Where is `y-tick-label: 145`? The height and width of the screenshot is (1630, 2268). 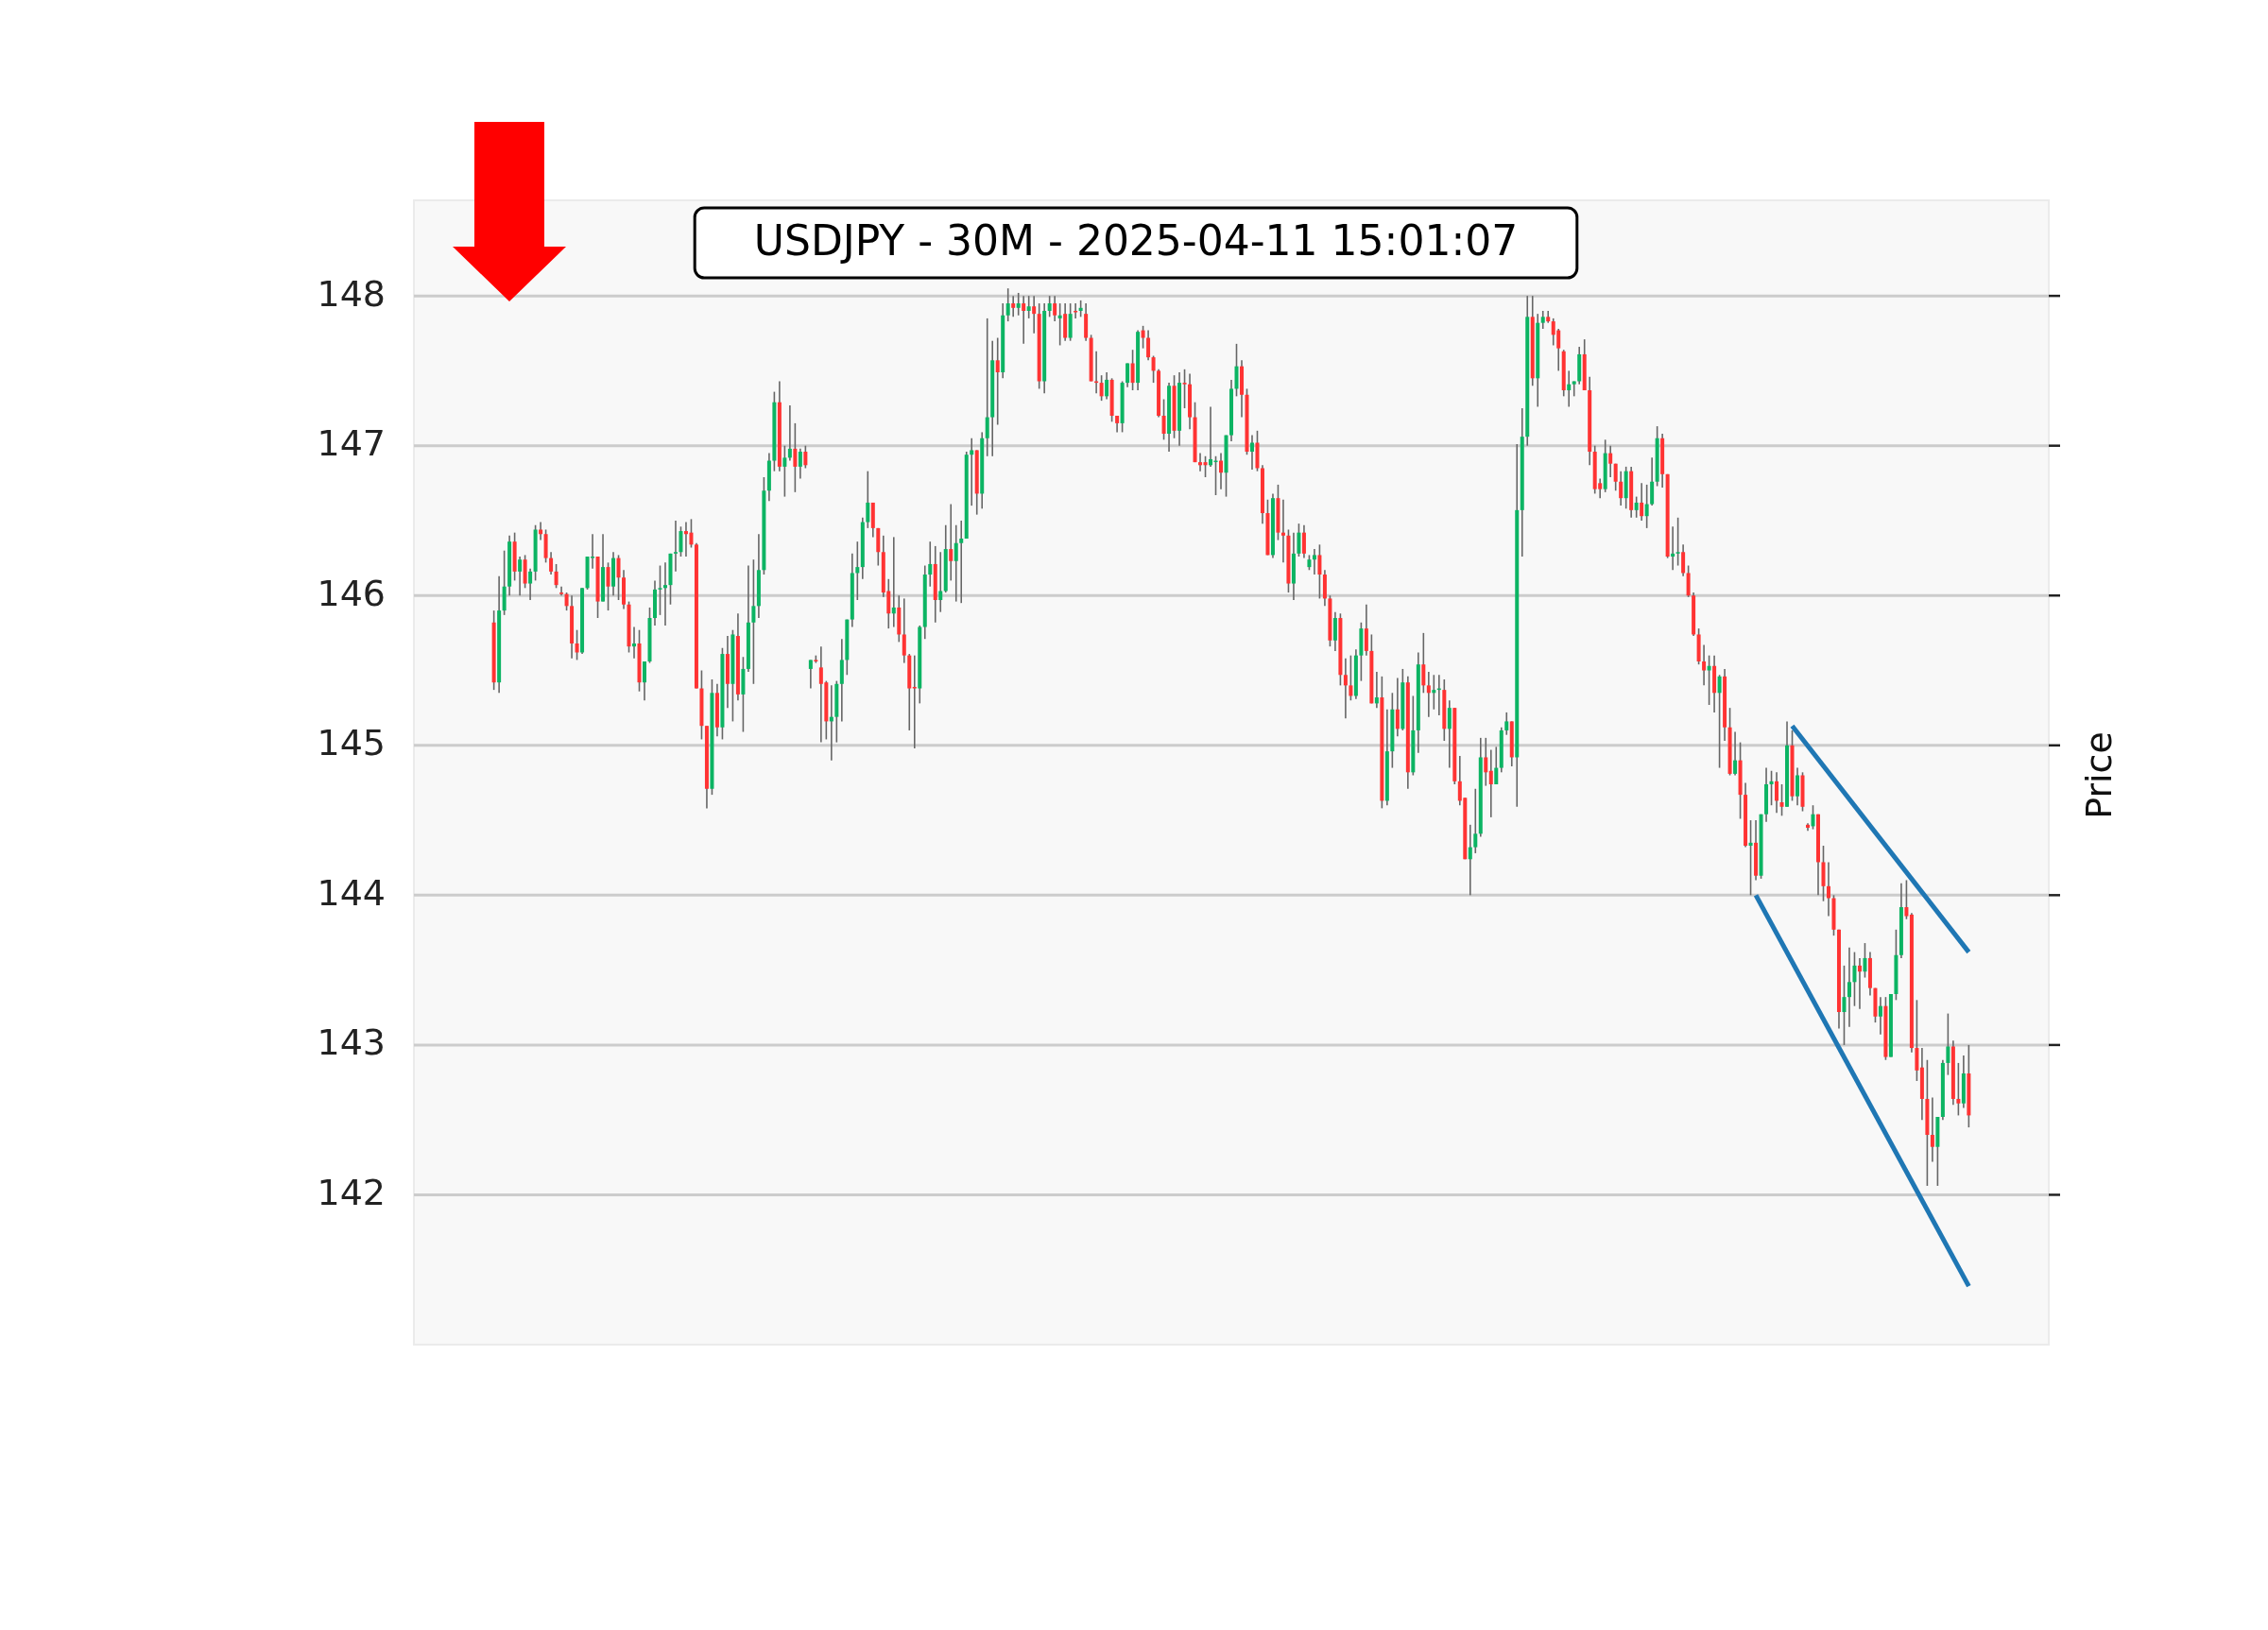
y-tick-label: 145 is located at coordinates (351, 743).